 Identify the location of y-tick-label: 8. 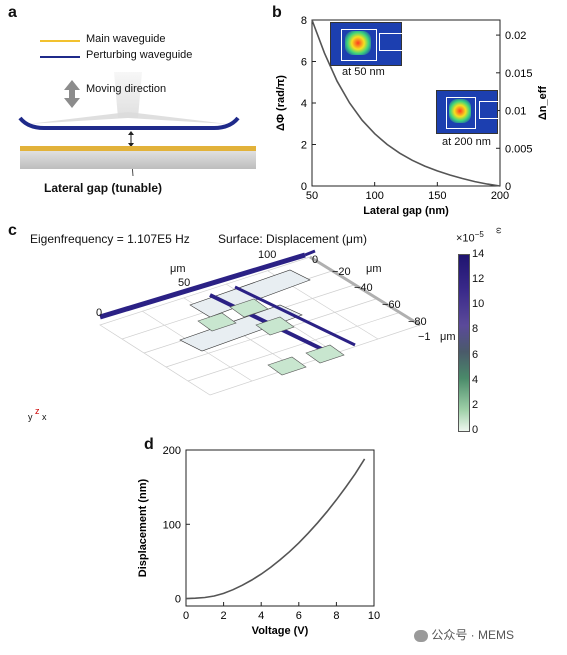
(304, 21).